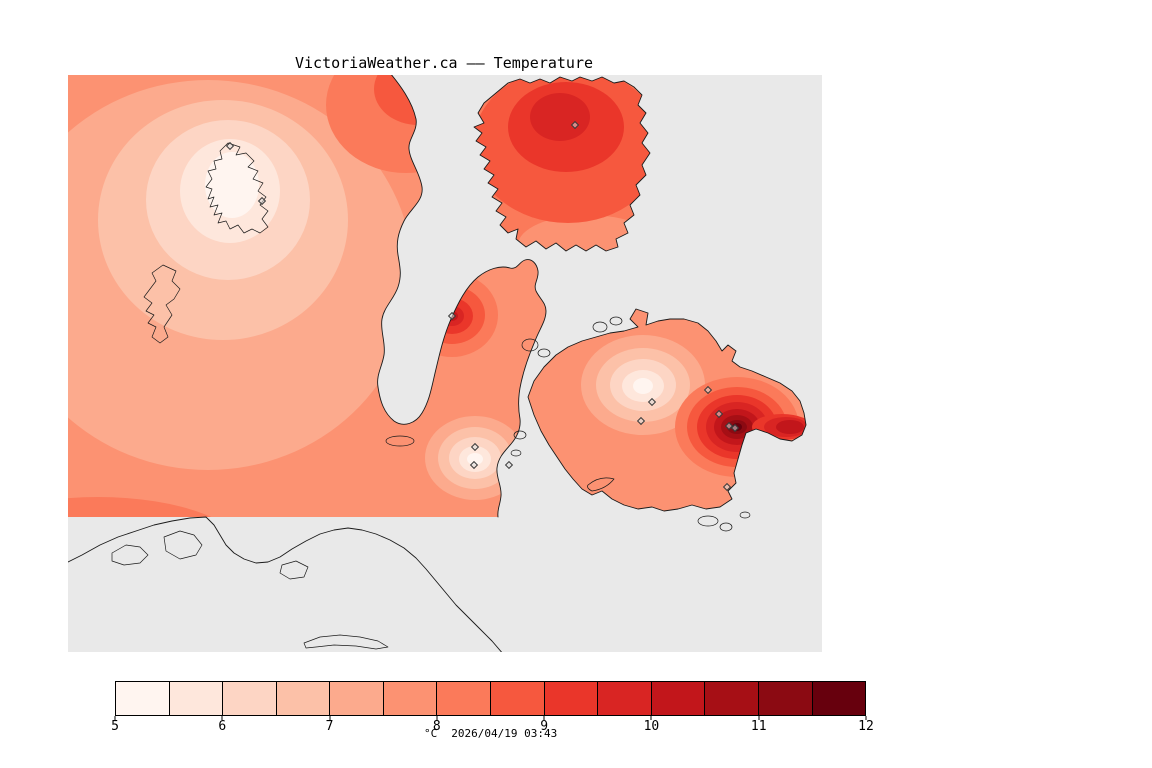 Image resolution: width=1152 pixels, height=768 pixels. What do you see at coordinates (222, 726) in the screenshot?
I see `colorbar-tick-label: 6` at bounding box center [222, 726].